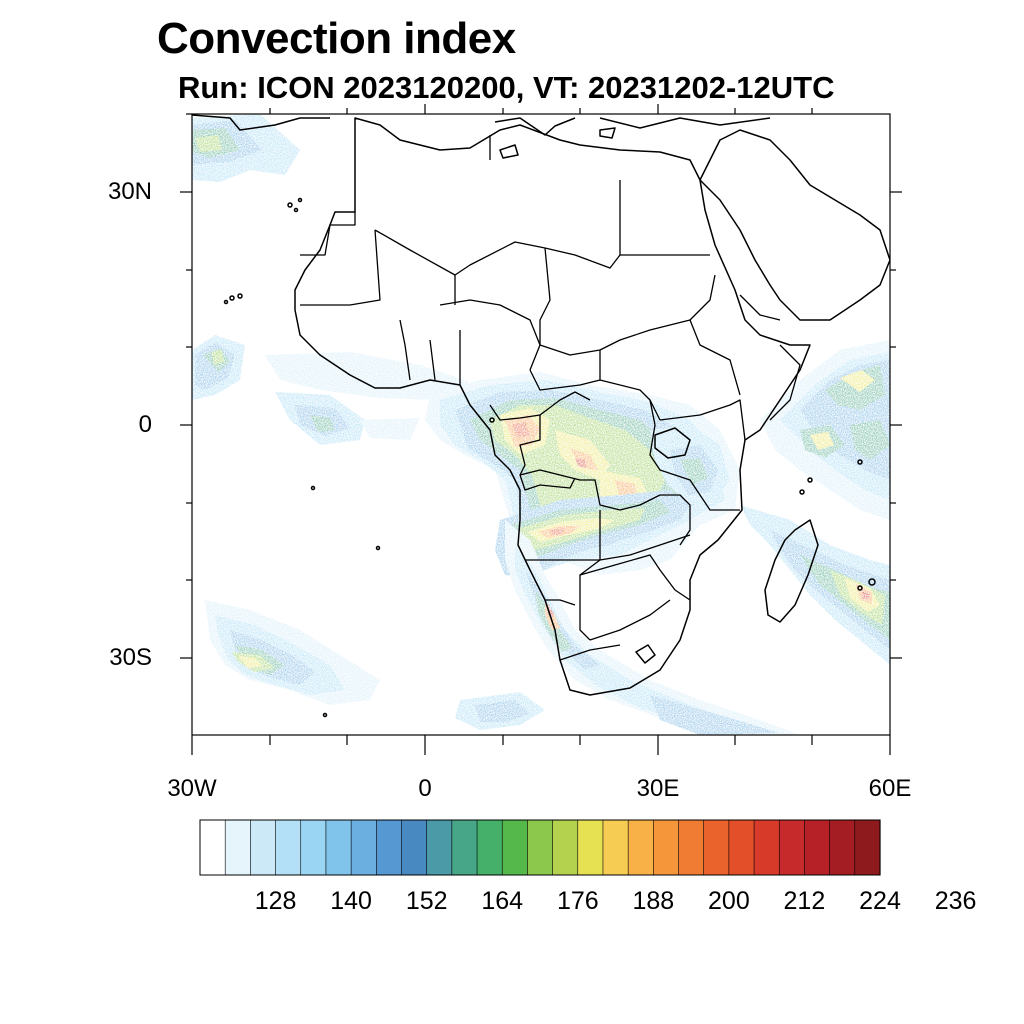 The height and width of the screenshot is (1024, 1024). I want to click on colorbar-frame, so click(540, 847).